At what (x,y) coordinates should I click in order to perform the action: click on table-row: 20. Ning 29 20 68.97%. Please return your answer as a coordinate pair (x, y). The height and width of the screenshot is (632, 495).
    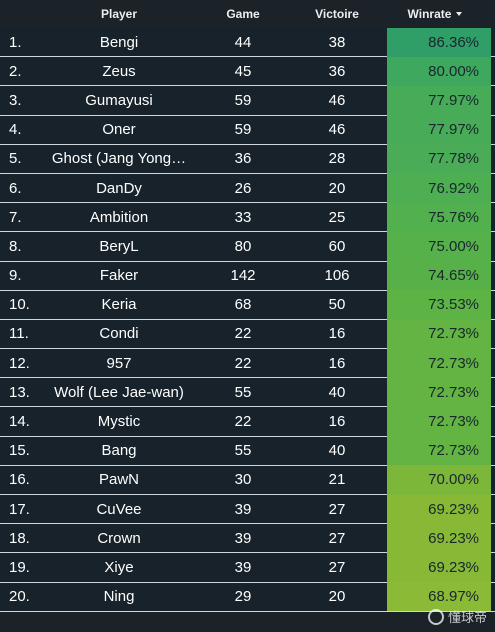
    Looking at the image, I should click on (247, 597).